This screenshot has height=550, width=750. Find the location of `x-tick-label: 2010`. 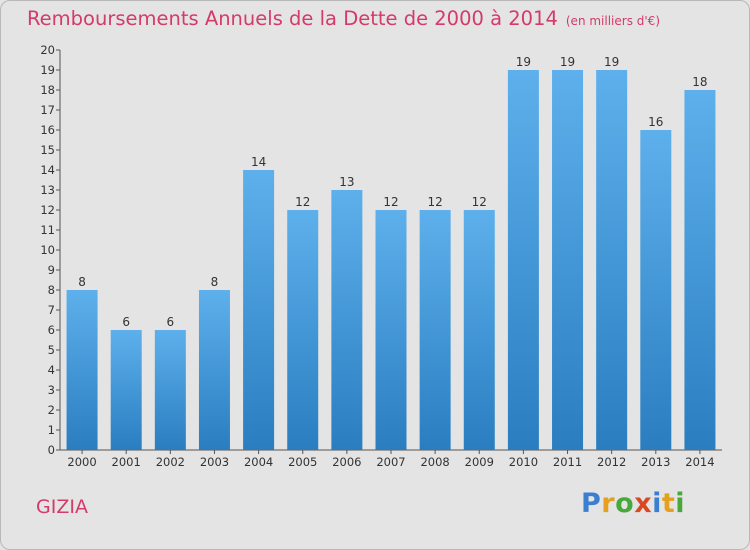

x-tick-label: 2010 is located at coordinates (523, 462).